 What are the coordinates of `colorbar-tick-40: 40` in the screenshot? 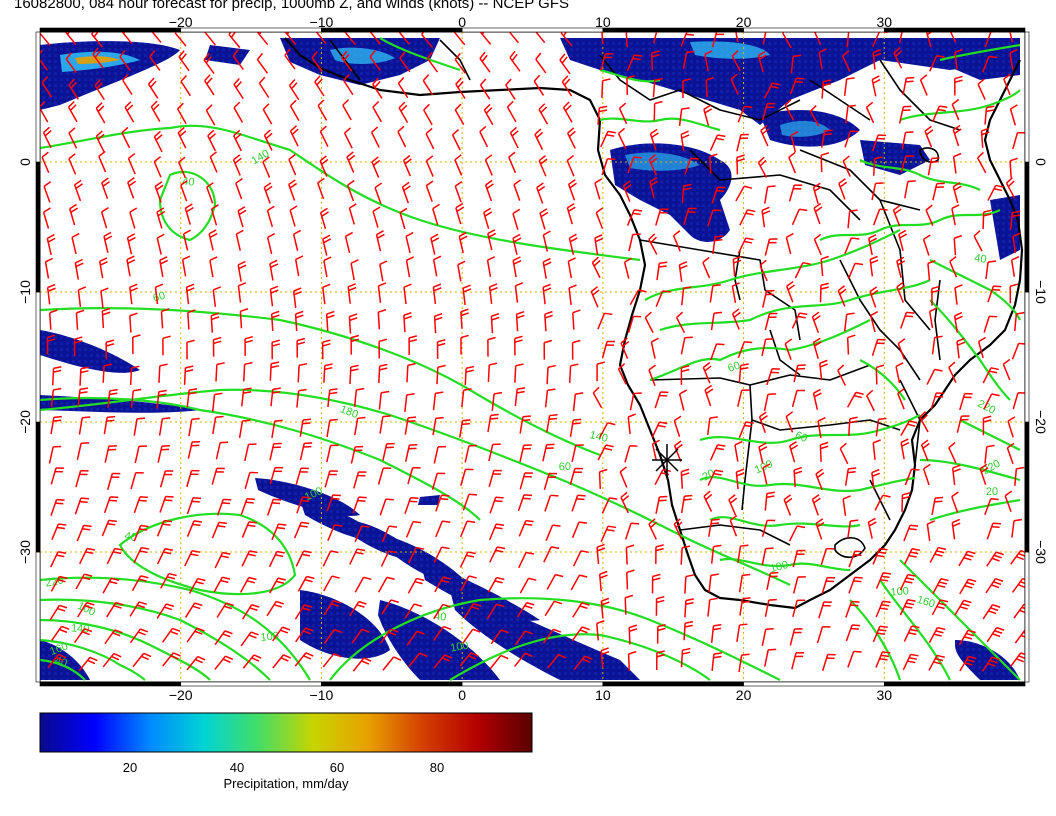 It's located at (237, 767).